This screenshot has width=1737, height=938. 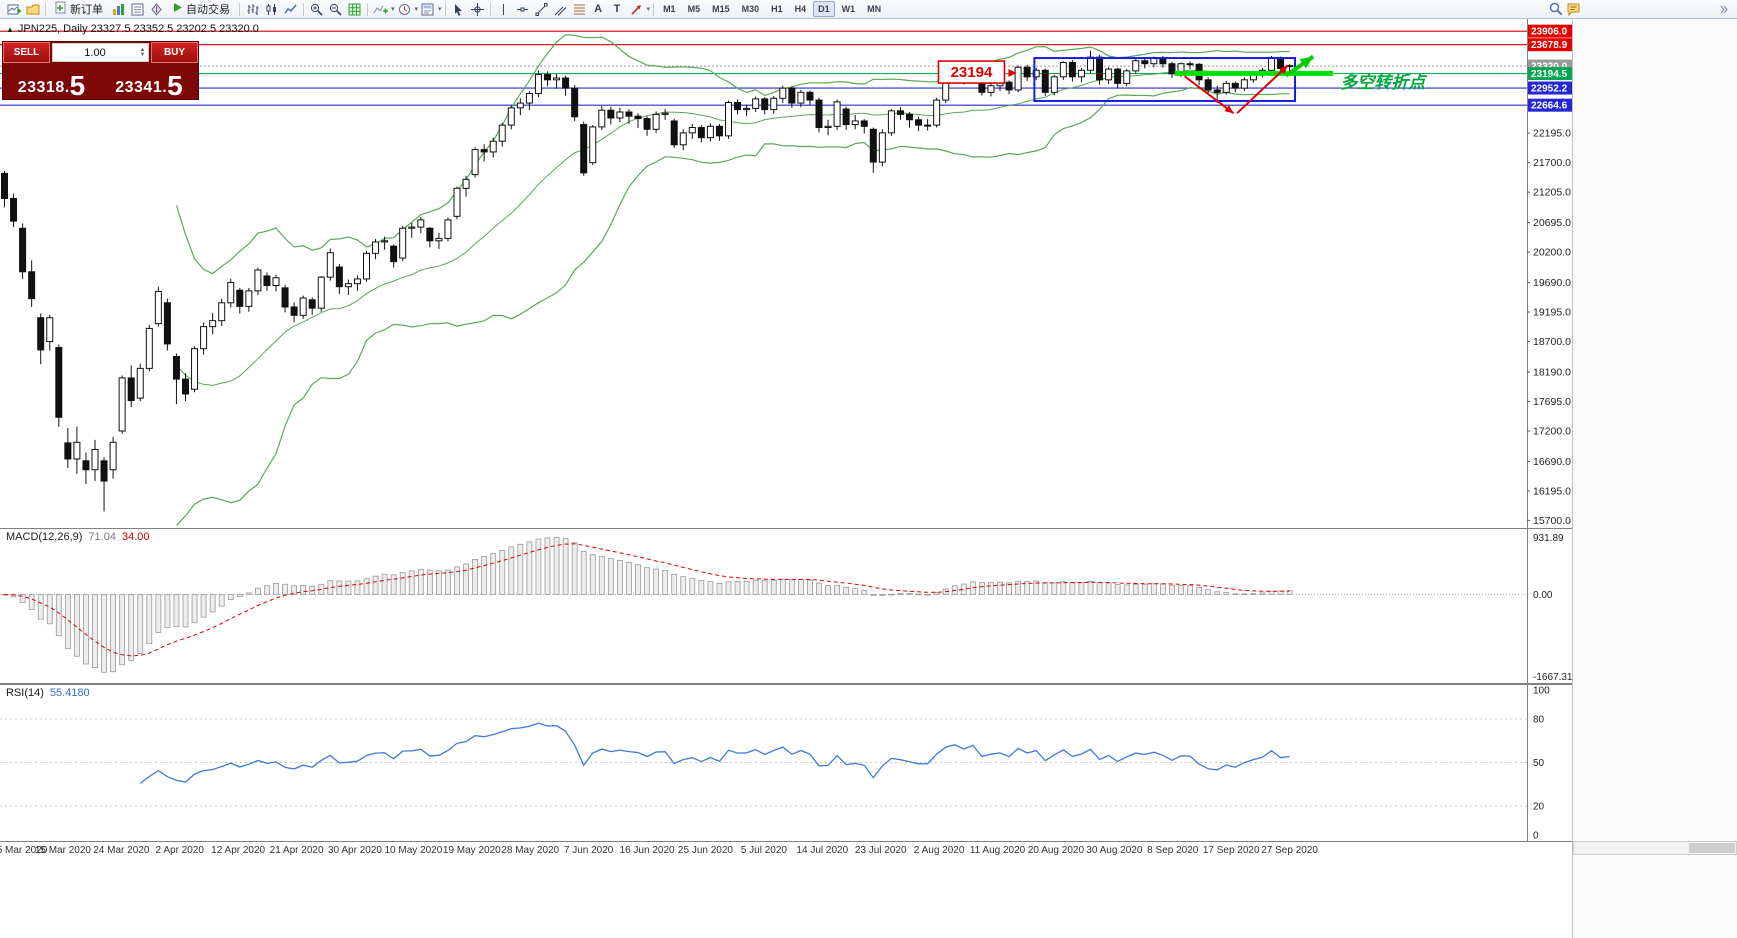 What do you see at coordinates (32, 9) in the screenshot?
I see `profiles-icon` at bounding box center [32, 9].